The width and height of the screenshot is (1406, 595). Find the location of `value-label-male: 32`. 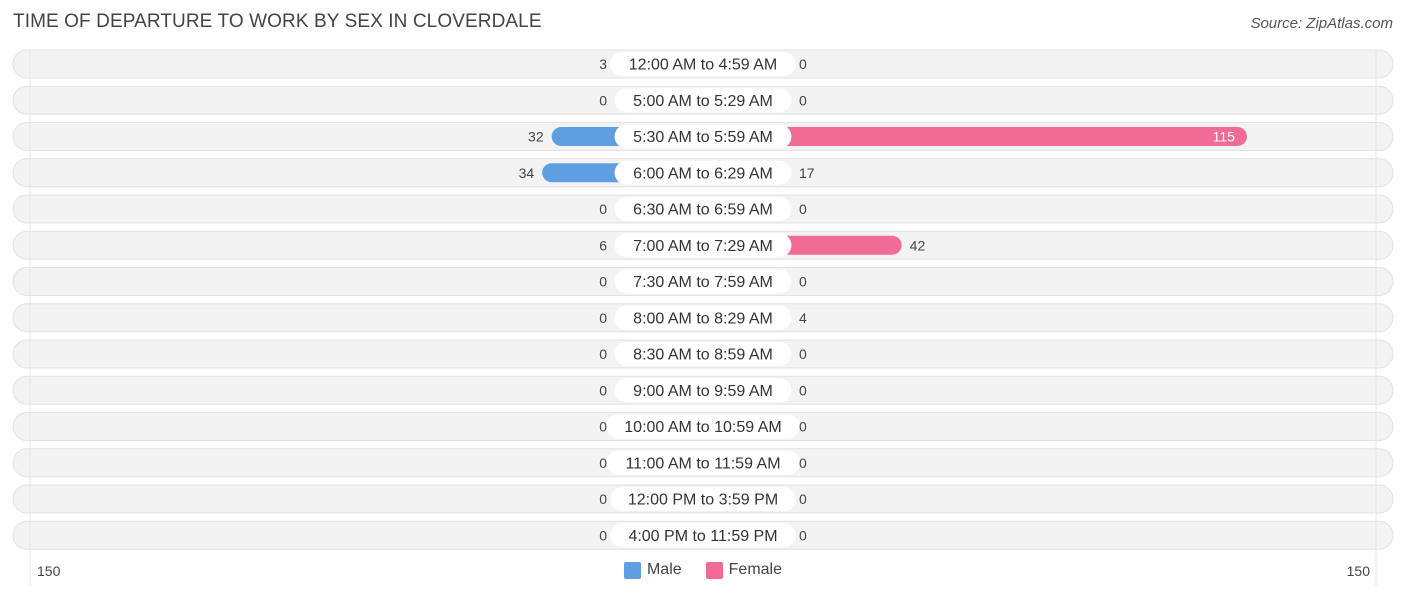

value-label-male: 32 is located at coordinates (536, 137).